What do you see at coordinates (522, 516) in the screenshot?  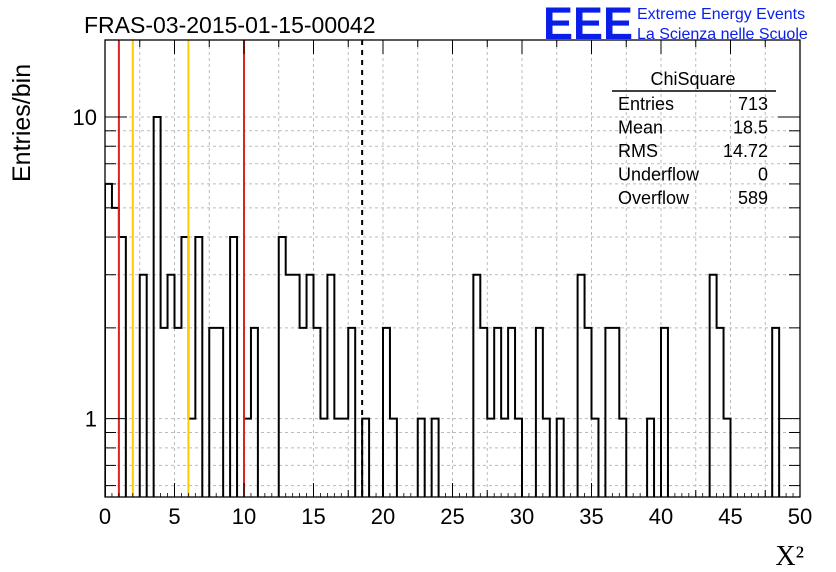 I see `x-tick-label: 30` at bounding box center [522, 516].